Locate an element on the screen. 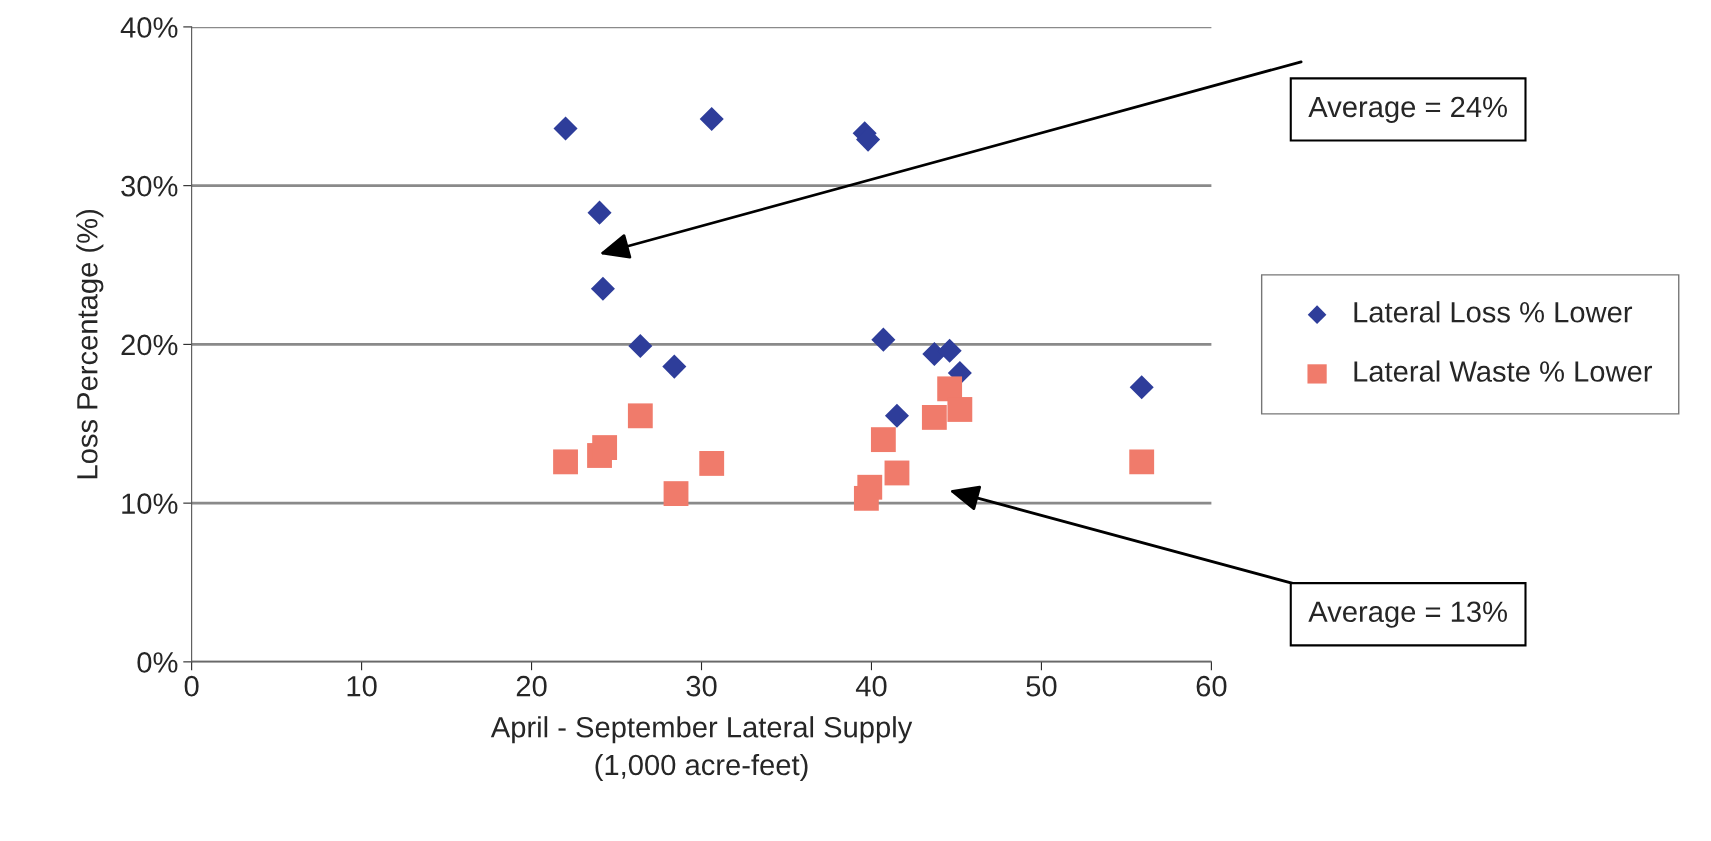 This screenshot has height=841, width=1711. x-tick-label: 30 is located at coordinates (701, 686).